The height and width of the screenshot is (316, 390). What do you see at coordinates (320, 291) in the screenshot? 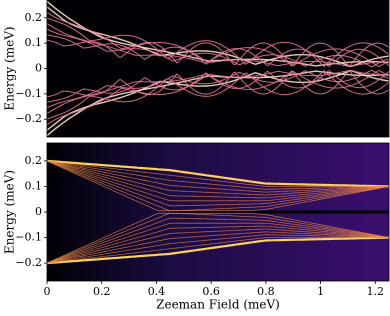
I see `x-tick-label: 1` at bounding box center [320, 291].